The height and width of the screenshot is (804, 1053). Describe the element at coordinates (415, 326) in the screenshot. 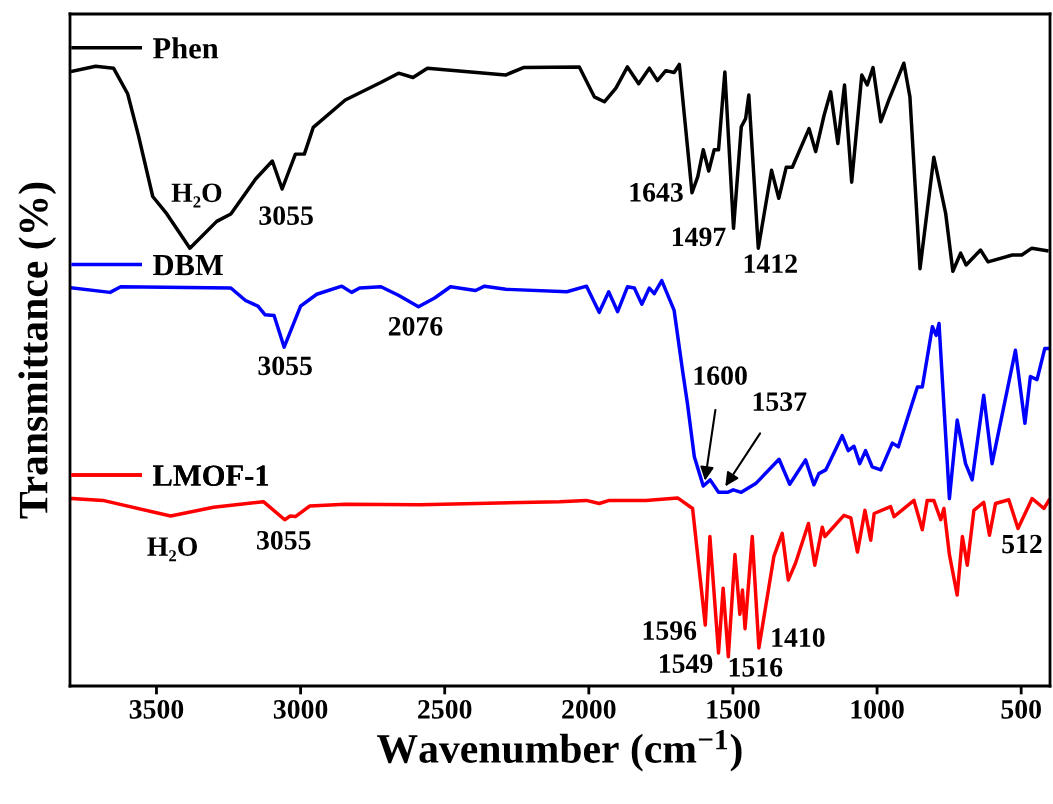

I see `annotation: 2076` at that location.